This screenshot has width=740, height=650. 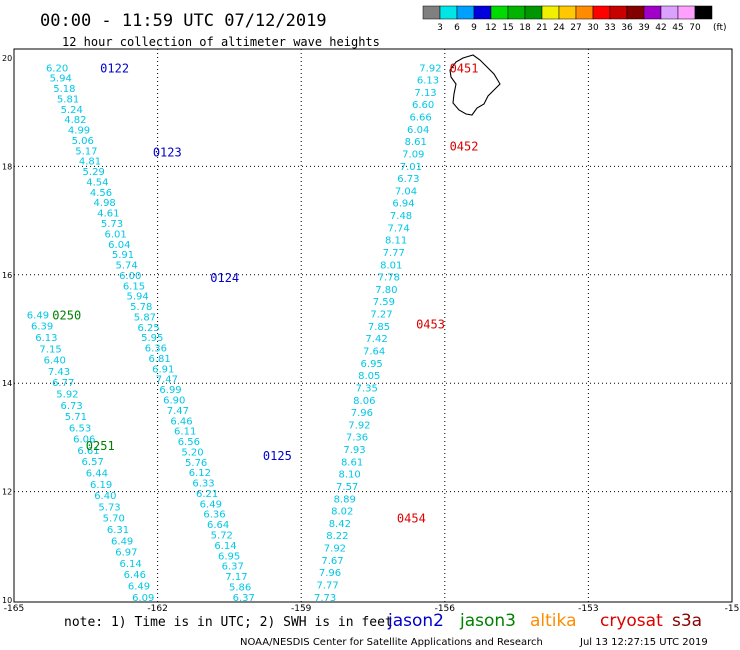 What do you see at coordinates (134, 286) in the screenshot?
I see `wave-height-value: 6.15` at bounding box center [134, 286].